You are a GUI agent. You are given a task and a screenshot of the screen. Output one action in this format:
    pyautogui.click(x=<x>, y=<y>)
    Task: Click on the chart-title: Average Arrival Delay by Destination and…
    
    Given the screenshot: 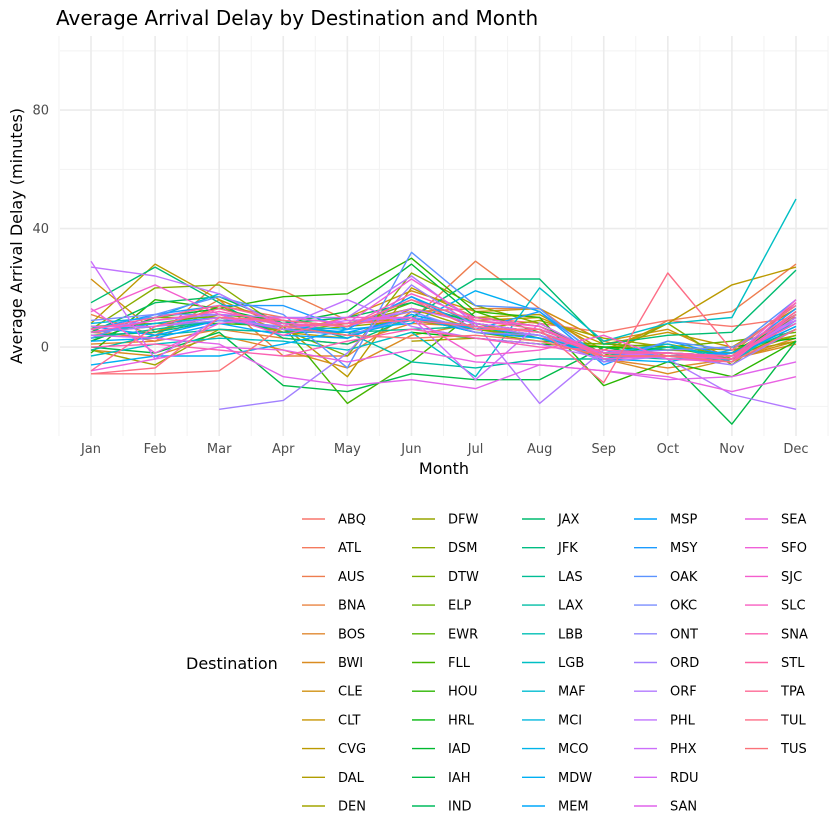 What is the action you would take?
    pyautogui.click(x=297, y=18)
    